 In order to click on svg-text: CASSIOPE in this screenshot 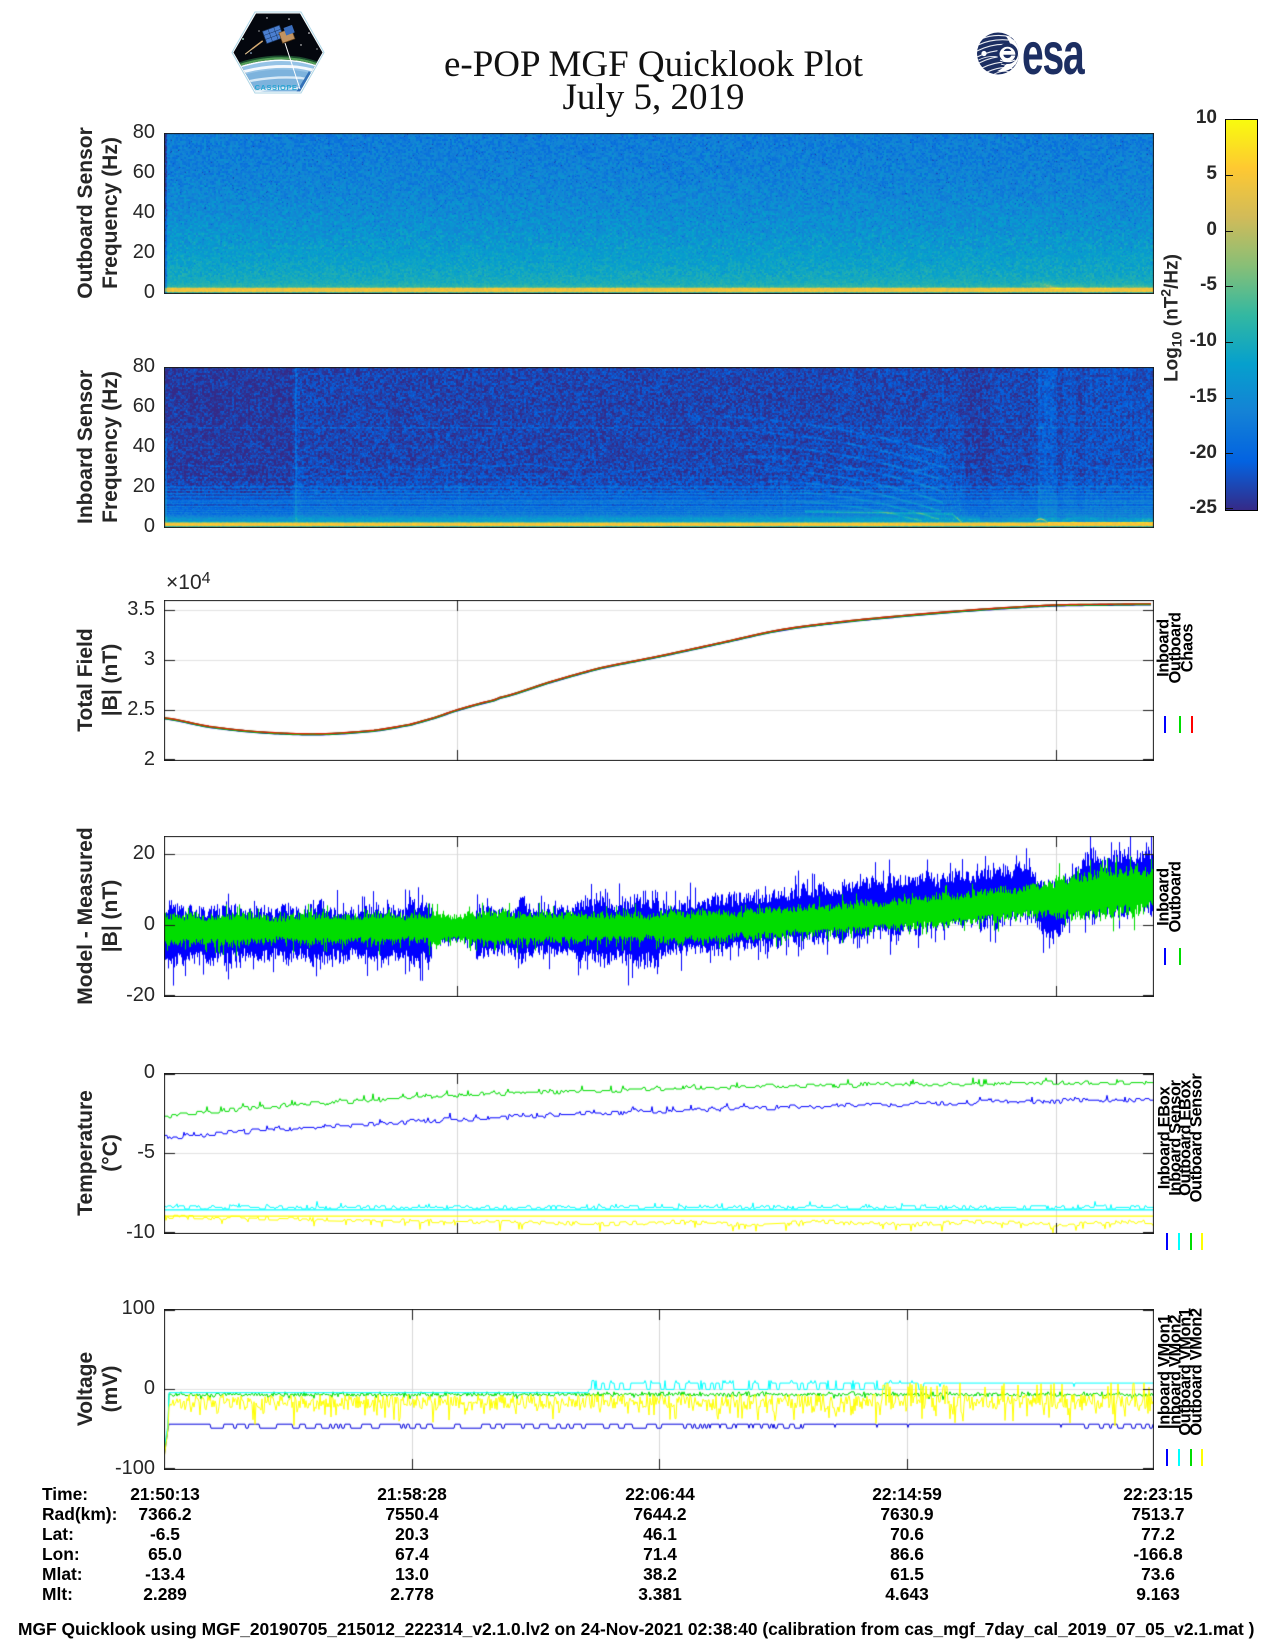, I will do `click(276, 87)`.